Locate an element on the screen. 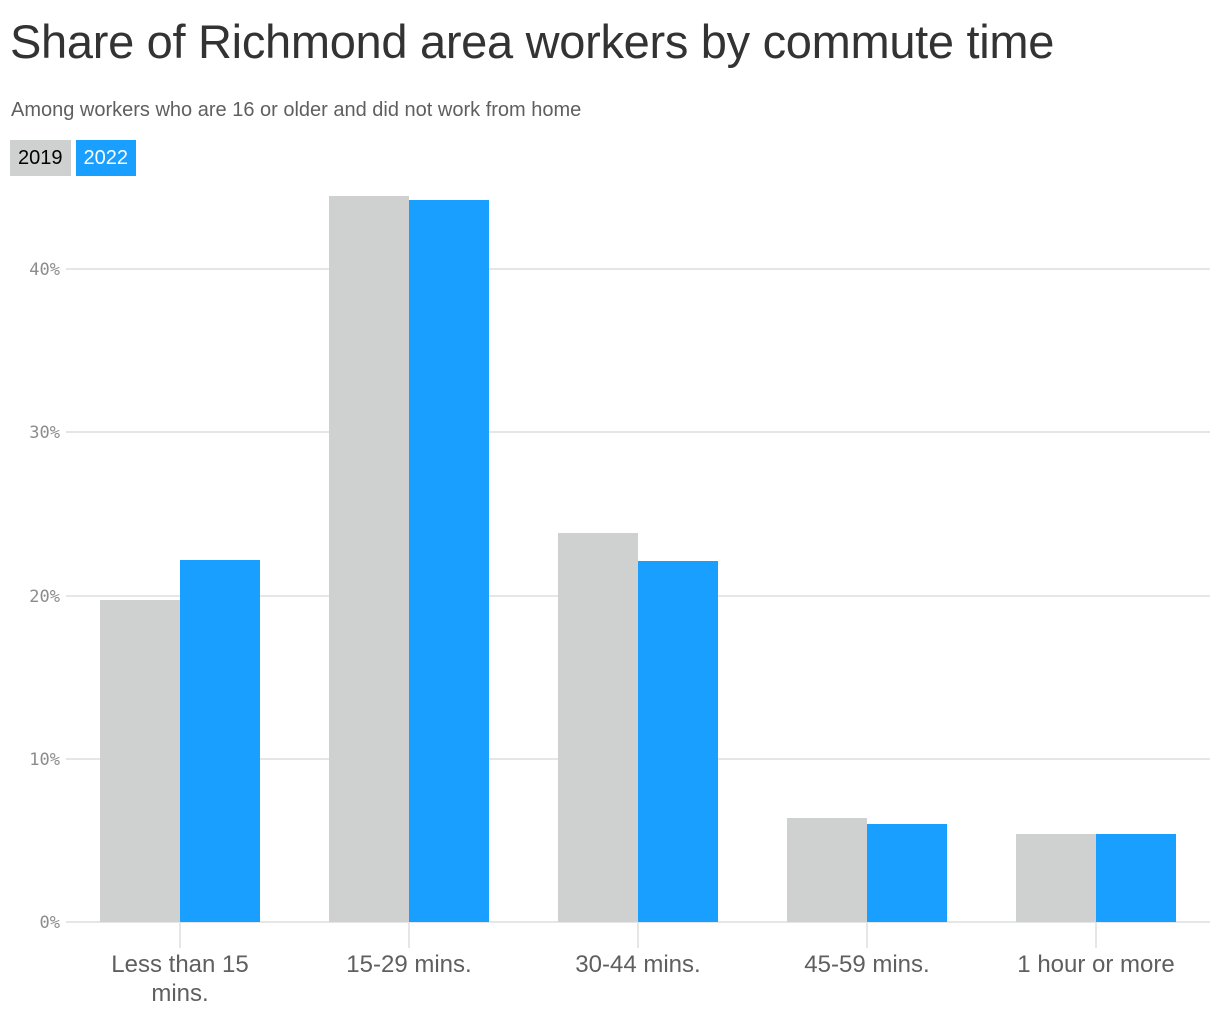 The image size is (1220, 1020). y-tick-label: 20% is located at coordinates (44, 596).